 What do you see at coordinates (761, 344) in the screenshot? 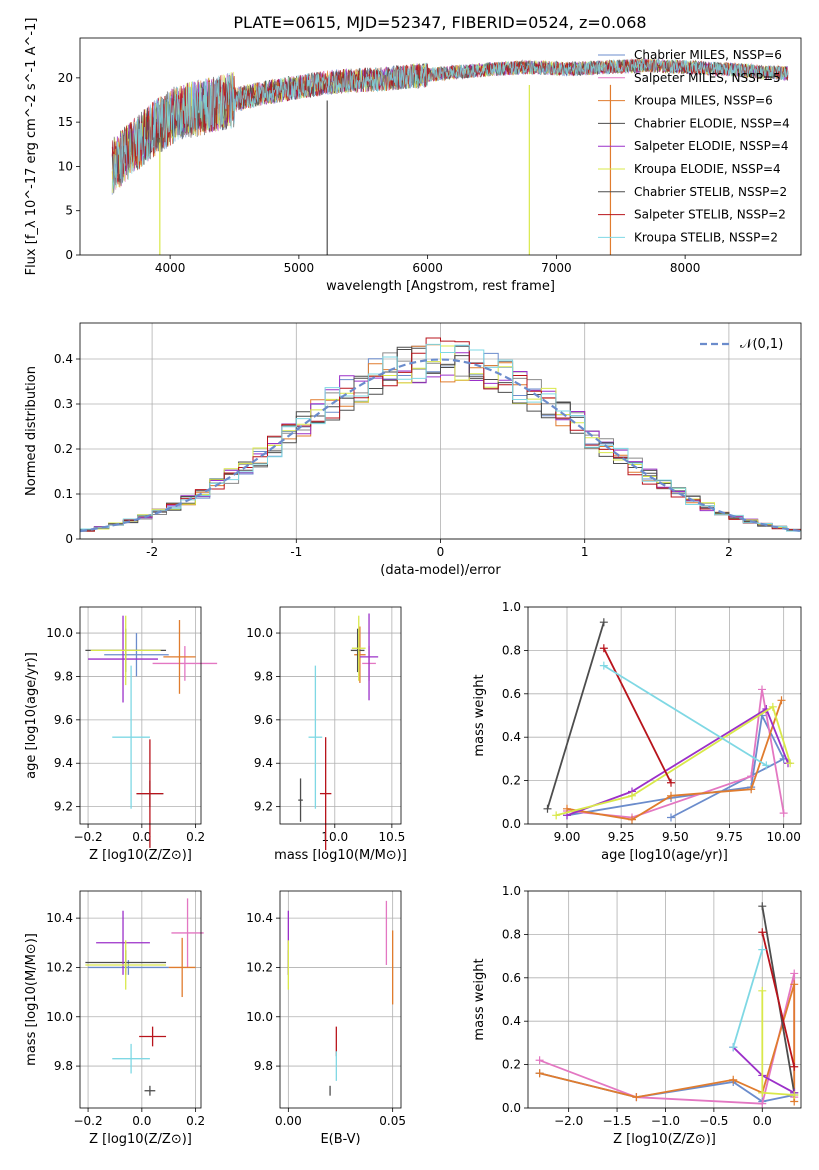
I see `legend-label: 𝒩(0,1)` at bounding box center [761, 344].